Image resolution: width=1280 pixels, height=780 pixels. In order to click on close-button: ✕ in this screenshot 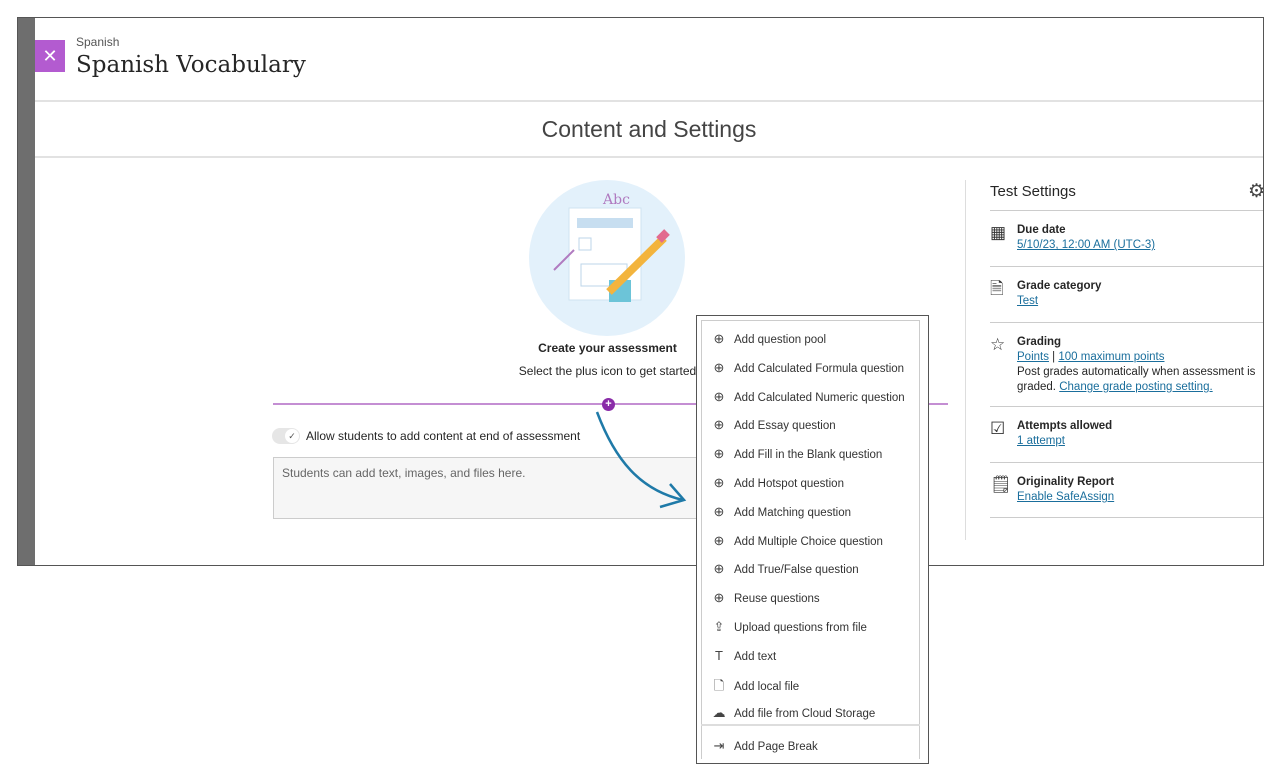, I will do `click(50, 56)`.